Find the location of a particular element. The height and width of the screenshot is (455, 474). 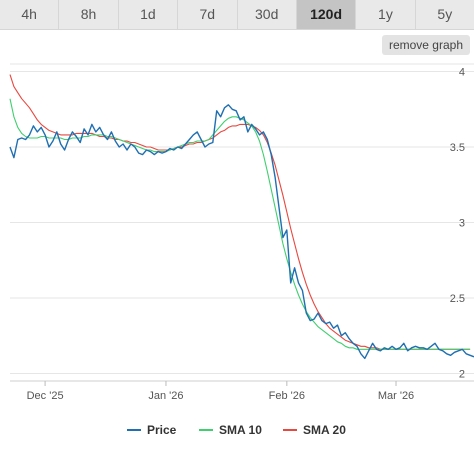

range-button-1d: 1d is located at coordinates (149, 14).